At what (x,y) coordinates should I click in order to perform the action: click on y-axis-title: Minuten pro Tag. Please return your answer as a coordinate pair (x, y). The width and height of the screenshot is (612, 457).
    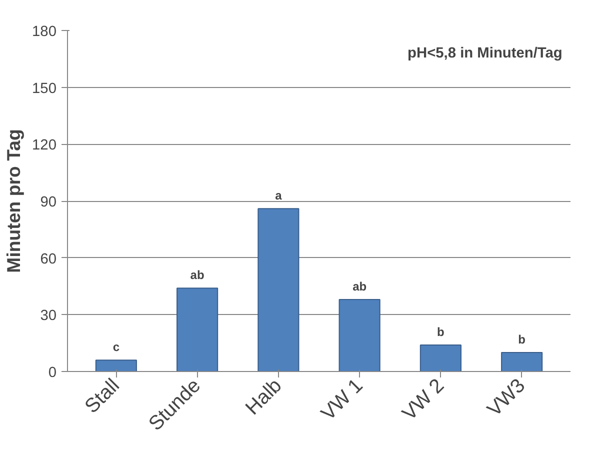
    Looking at the image, I should click on (13, 201).